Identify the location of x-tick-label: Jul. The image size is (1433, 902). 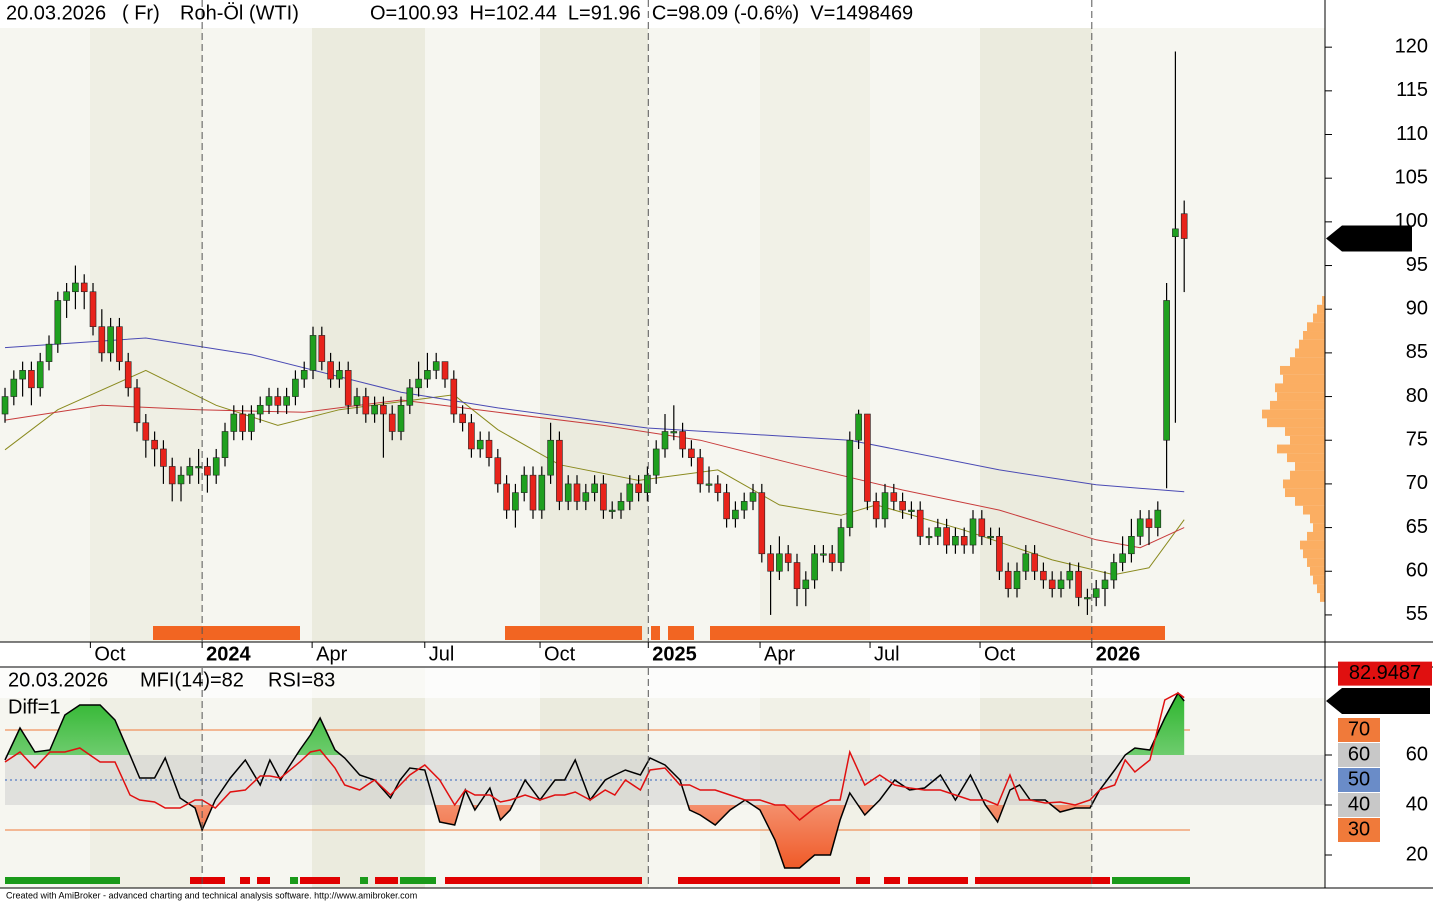
(887, 654).